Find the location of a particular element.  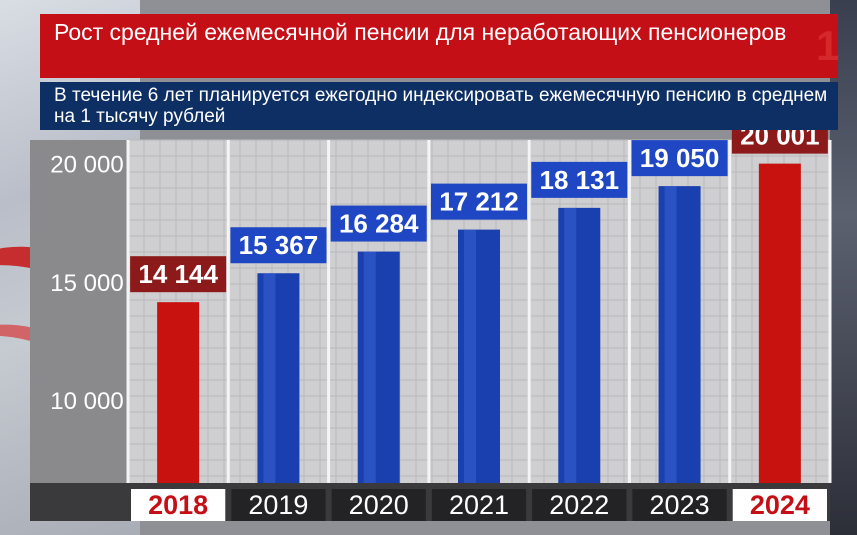

x-tick-label: 2022 is located at coordinates (579, 505).